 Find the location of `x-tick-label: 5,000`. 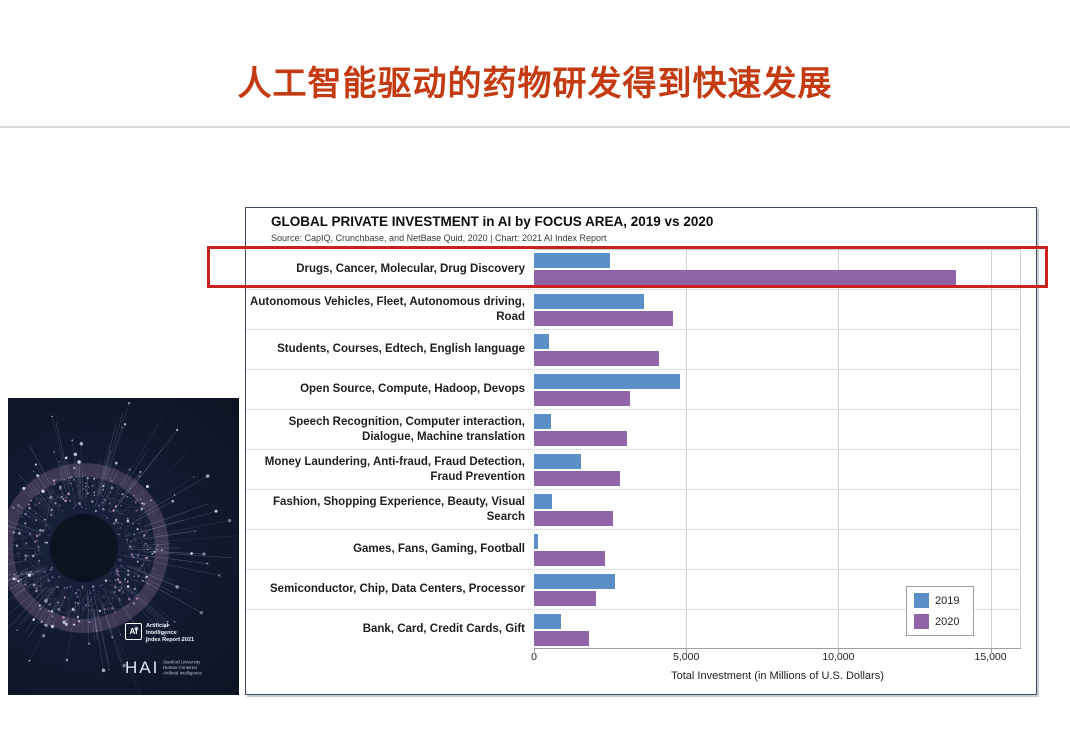

x-tick-label: 5,000 is located at coordinates (686, 657).